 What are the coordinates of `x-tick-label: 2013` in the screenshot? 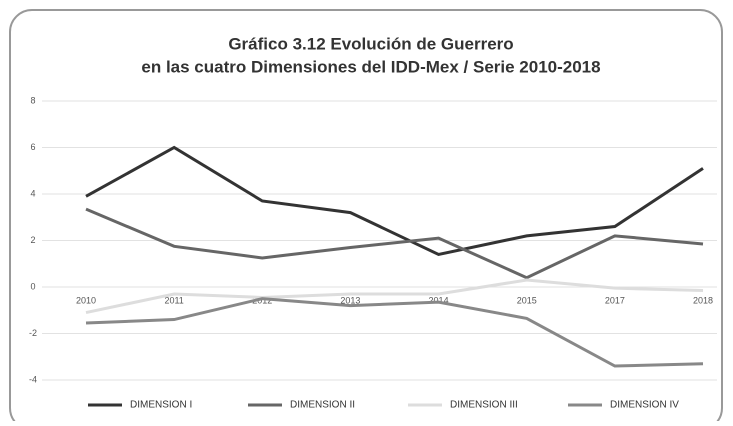 It's located at (350, 300).